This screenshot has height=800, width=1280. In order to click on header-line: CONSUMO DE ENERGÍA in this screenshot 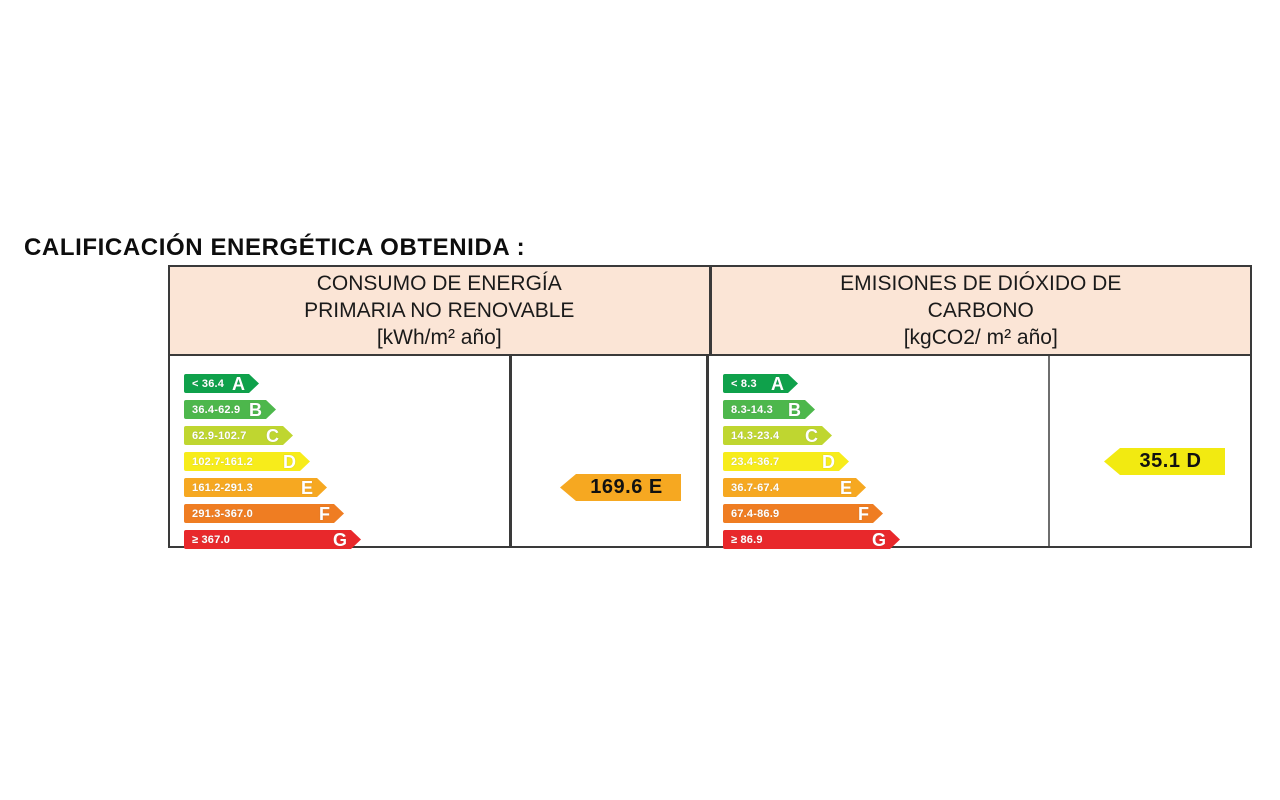, I will do `click(439, 283)`.